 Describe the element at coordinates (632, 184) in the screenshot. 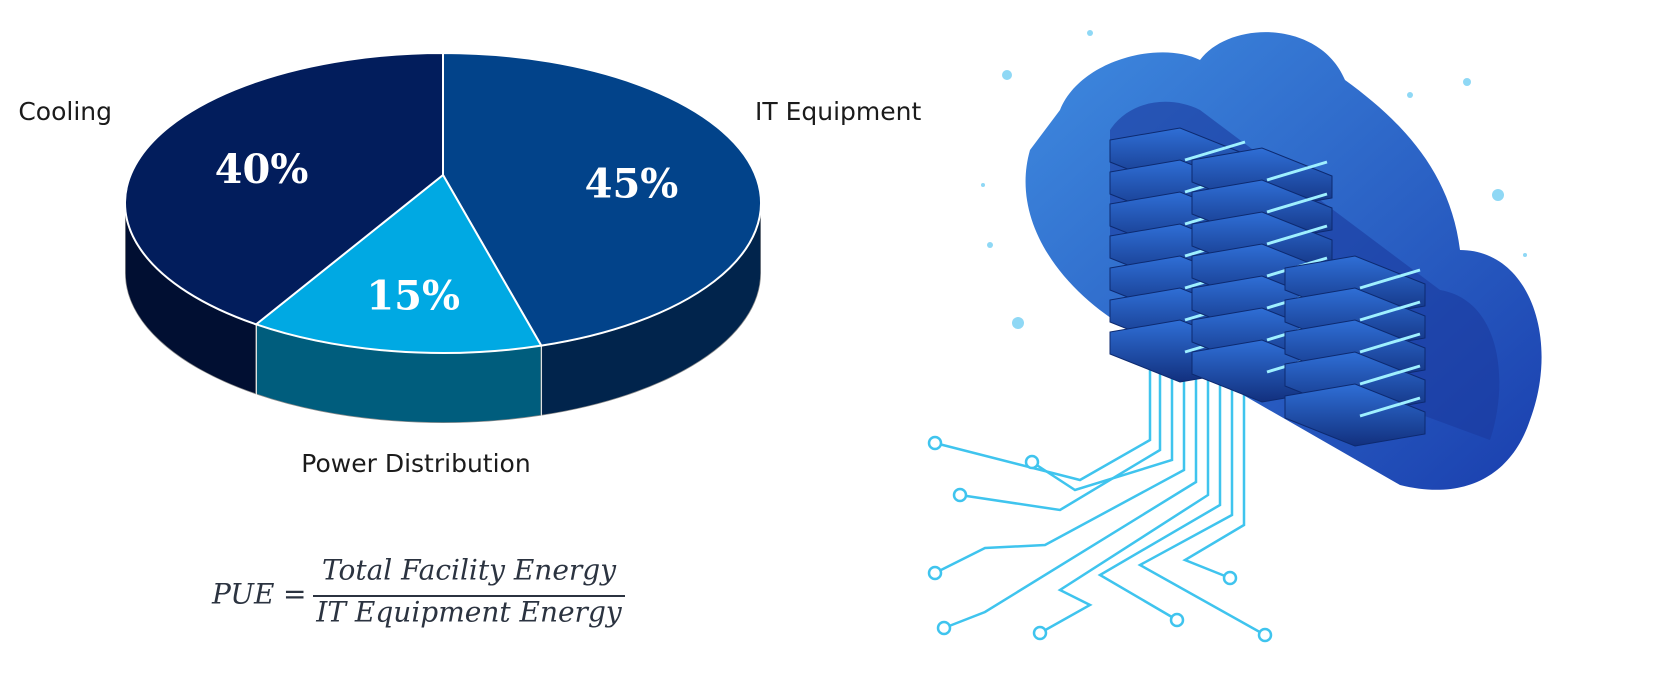

I see `value-label: 45%` at that location.